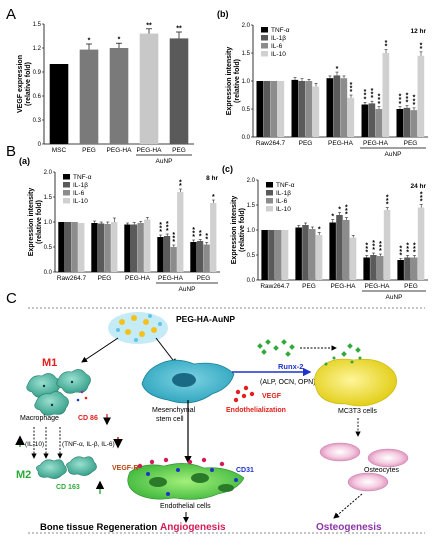 The width and height of the screenshot is (433, 550). What do you see at coordinates (66, 467) in the screenshot?
I see `m2-macrophages` at bounding box center [66, 467].